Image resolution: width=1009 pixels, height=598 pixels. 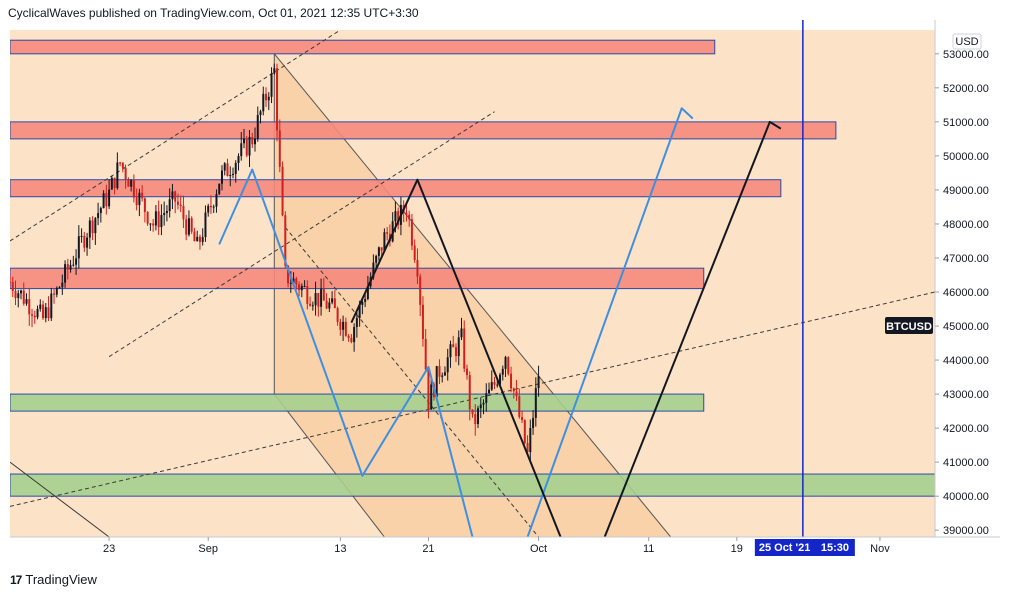 I want to click on currency-label: USD, so click(x=967, y=41).